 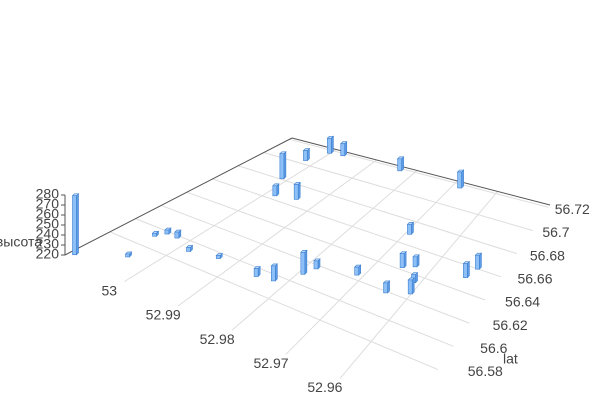 What do you see at coordinates (572, 209) in the screenshot?
I see `y-tick-label: 56.72` at bounding box center [572, 209].